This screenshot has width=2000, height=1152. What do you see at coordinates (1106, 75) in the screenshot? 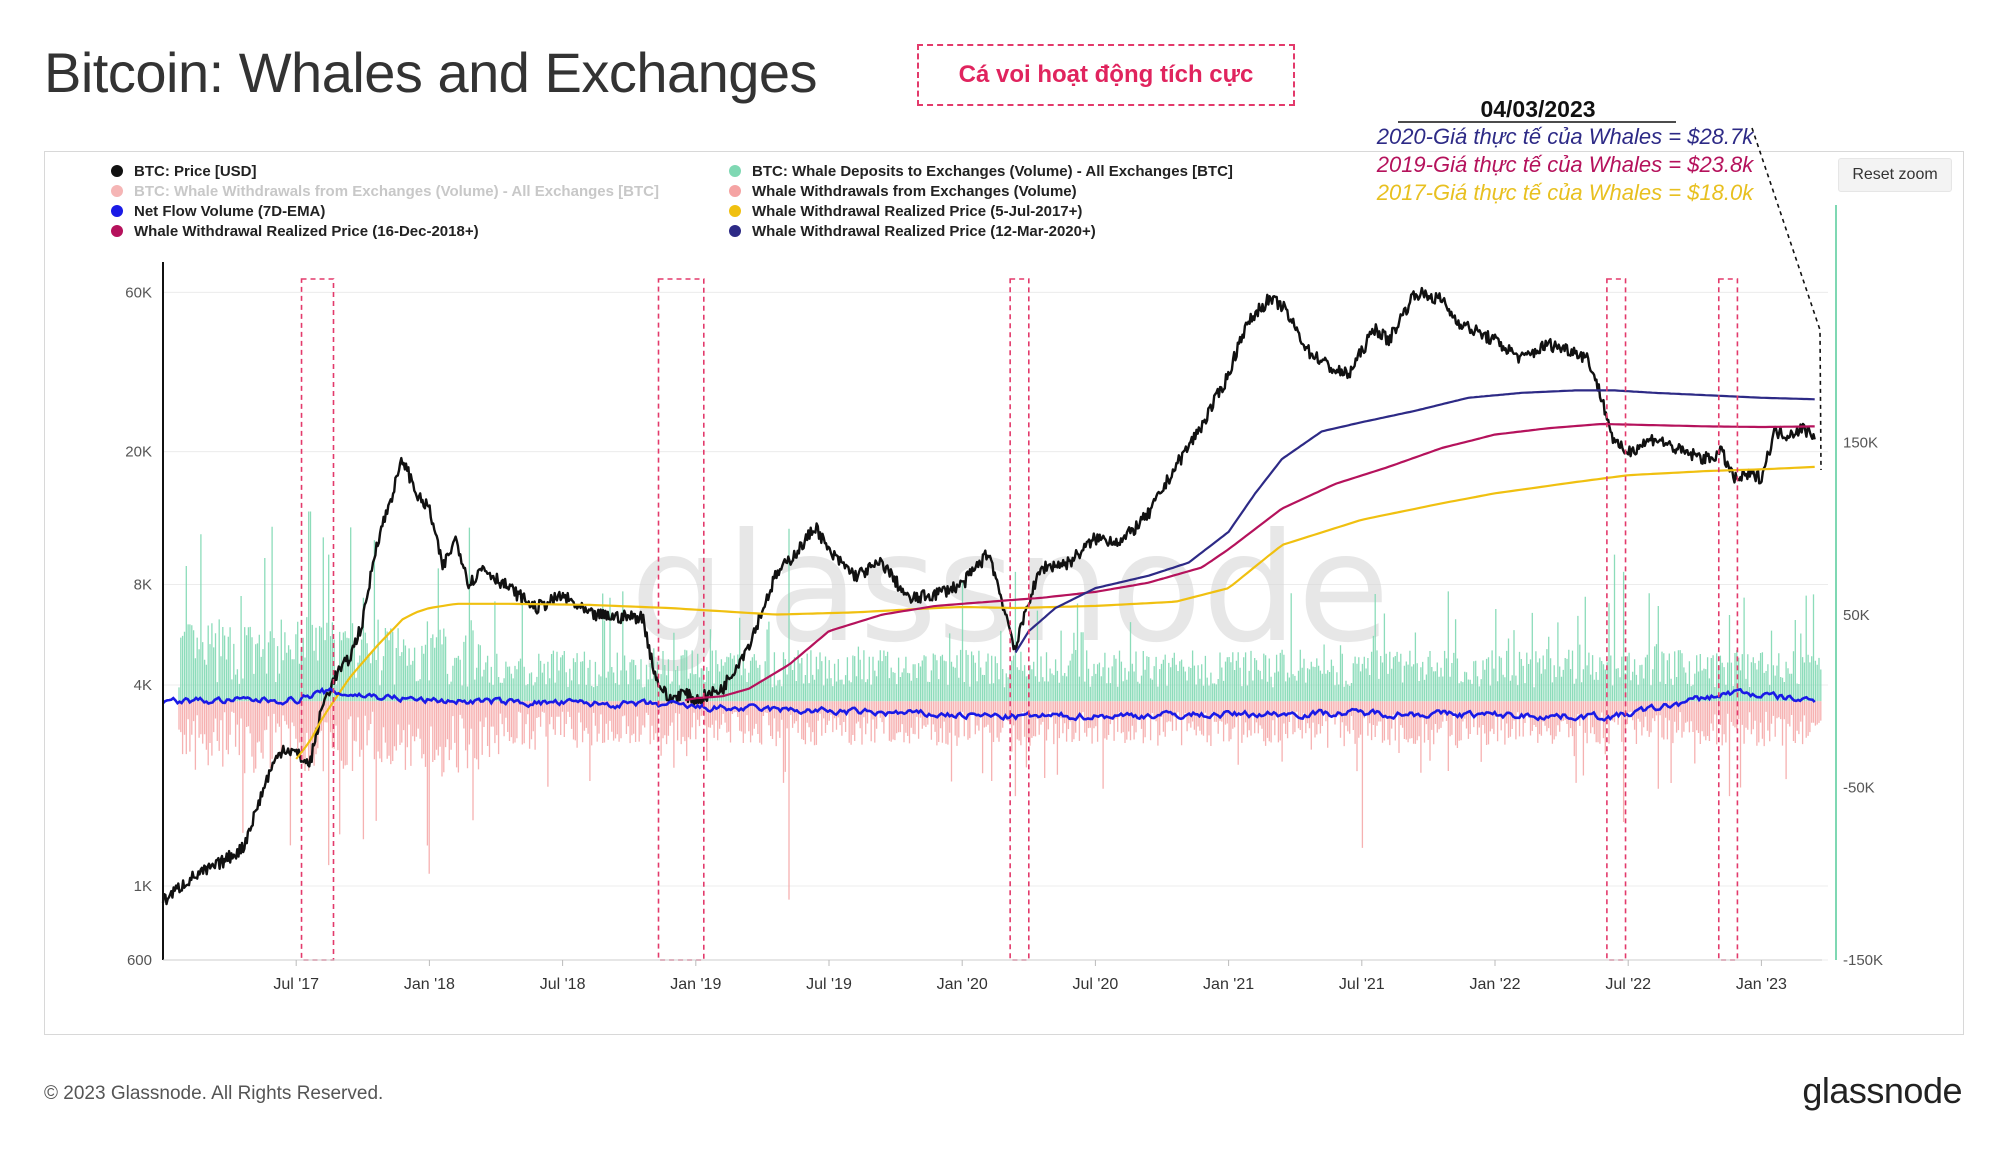
I see `callout-box: Cá voi hoạt động tích cực` at bounding box center [1106, 75].